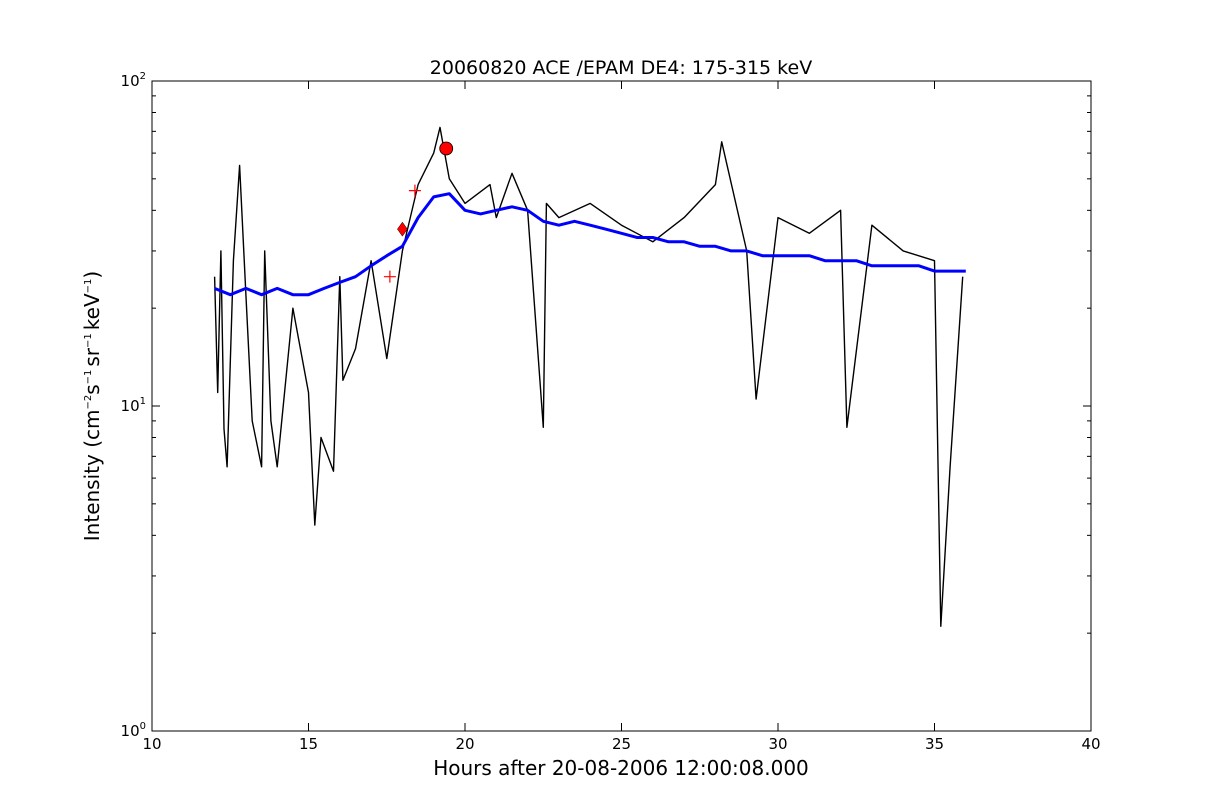  I want to click on y-tick-label: 10¹, so click(133, 405).